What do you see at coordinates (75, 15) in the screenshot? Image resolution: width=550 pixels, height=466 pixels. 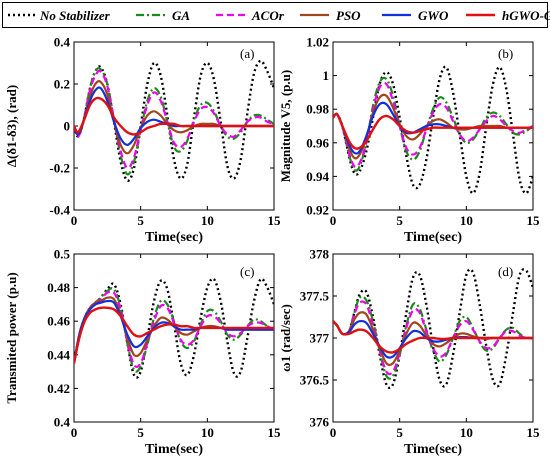 I see `legend-label: No Stabilizer` at bounding box center [75, 15].